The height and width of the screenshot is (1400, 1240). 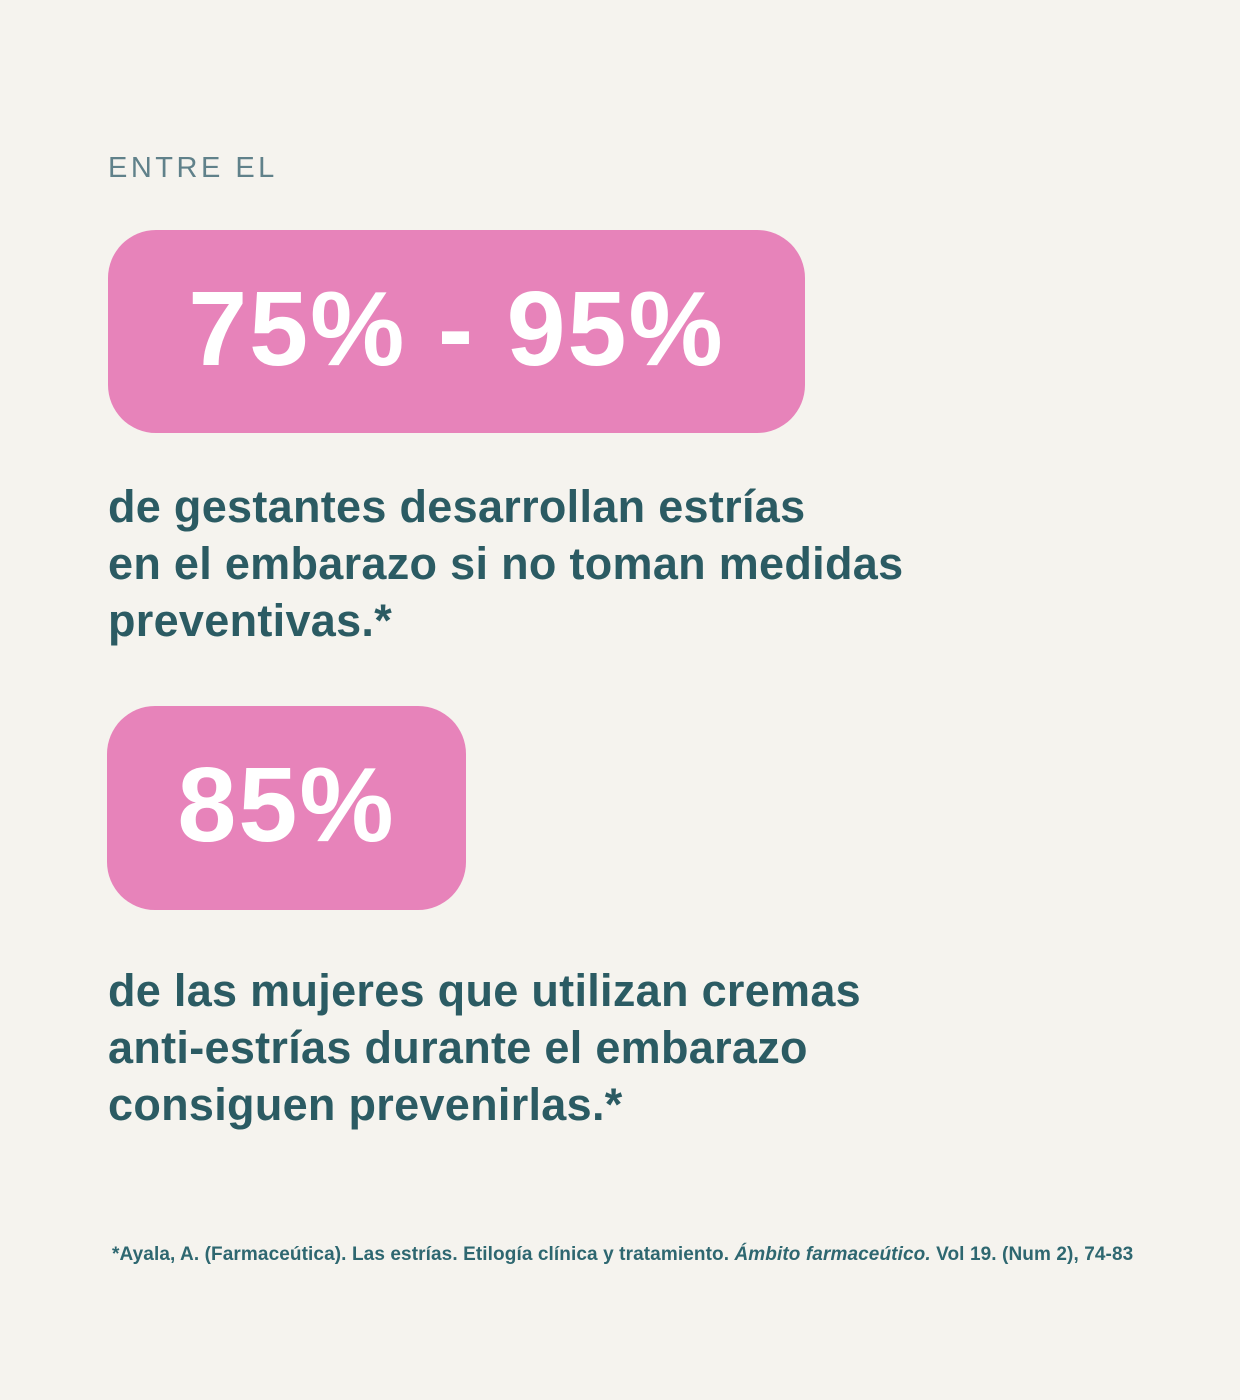 I want to click on stat-card-single: 85%, so click(x=286, y=808).